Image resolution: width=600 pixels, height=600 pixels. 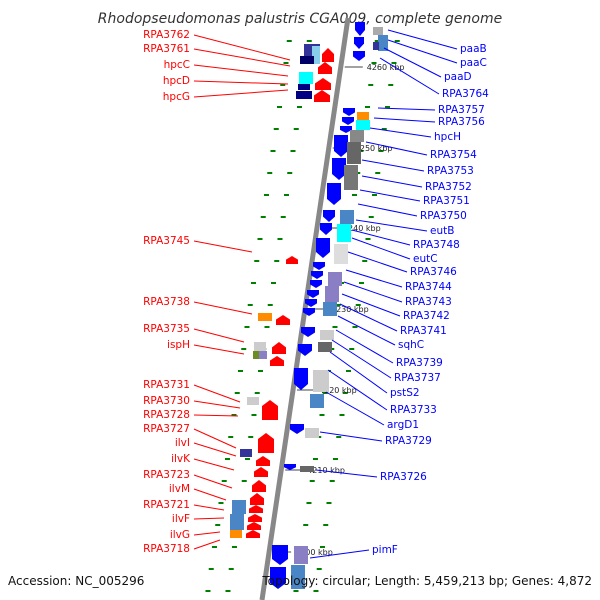 What do you see at coordinates (461, 110) in the screenshot?
I see `gene-label-reverse: RPA3757` at bounding box center [461, 110].